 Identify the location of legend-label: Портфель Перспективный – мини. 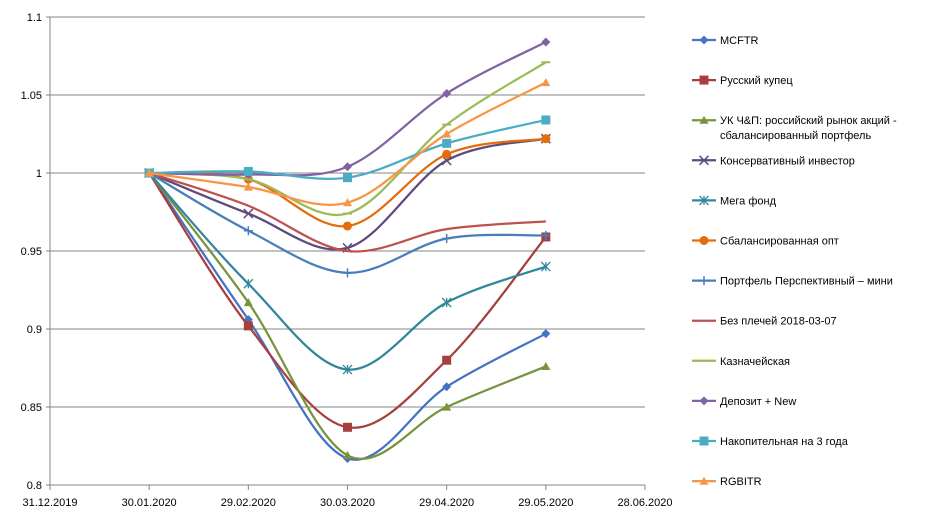
(806, 282).